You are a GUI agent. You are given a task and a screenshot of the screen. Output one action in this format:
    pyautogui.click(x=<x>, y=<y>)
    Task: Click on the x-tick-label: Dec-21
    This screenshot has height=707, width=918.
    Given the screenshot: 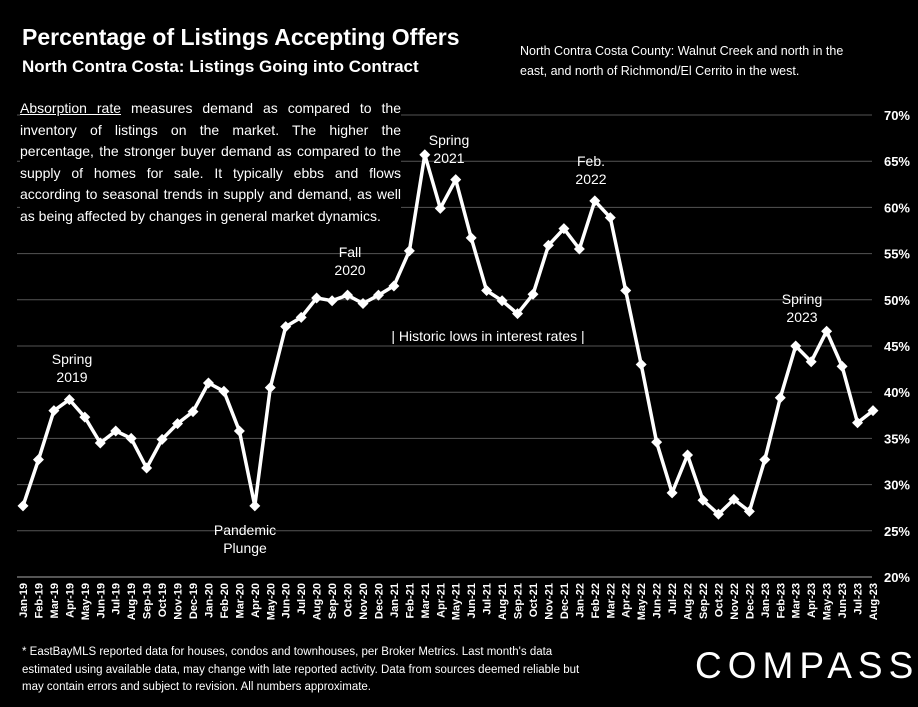 What is the action you would take?
    pyautogui.click(x=565, y=601)
    